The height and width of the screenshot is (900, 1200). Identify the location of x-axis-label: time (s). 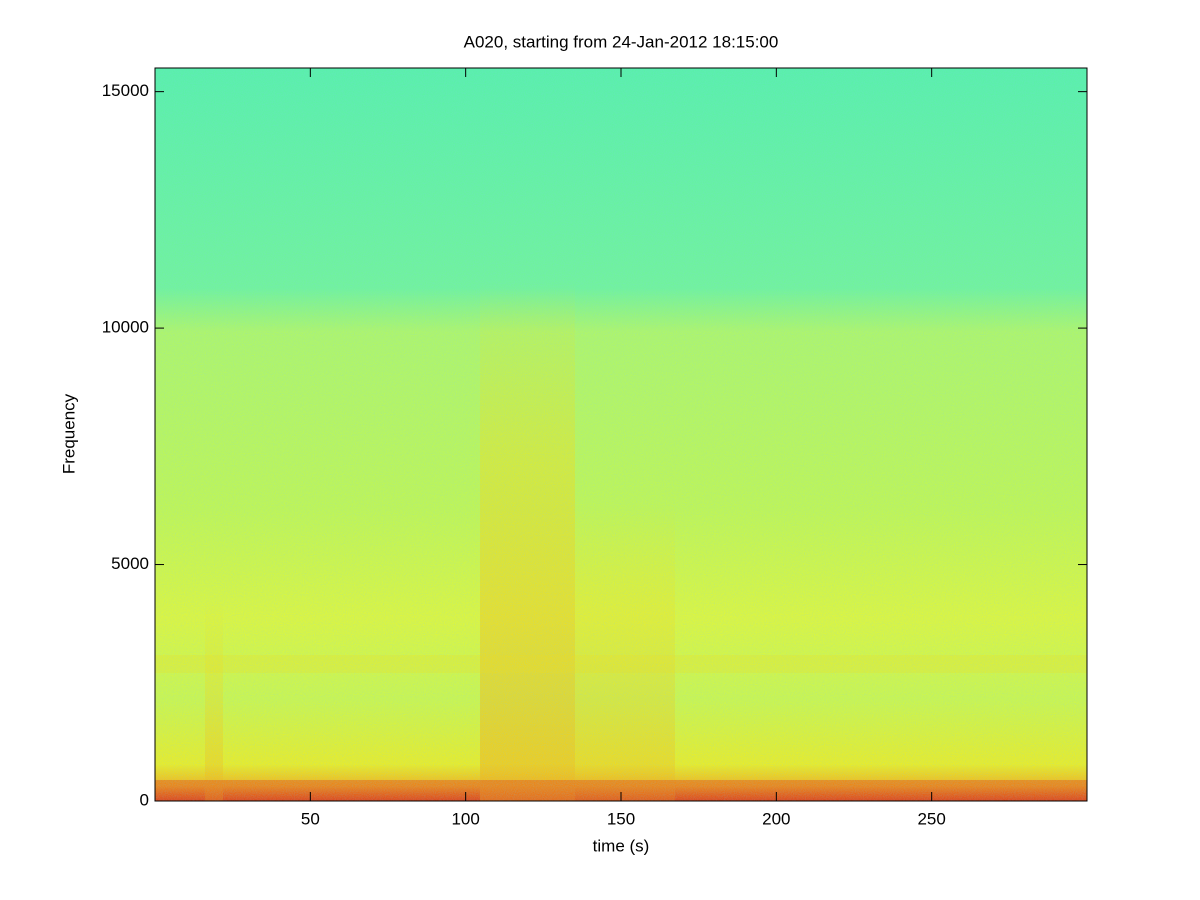
(621, 845).